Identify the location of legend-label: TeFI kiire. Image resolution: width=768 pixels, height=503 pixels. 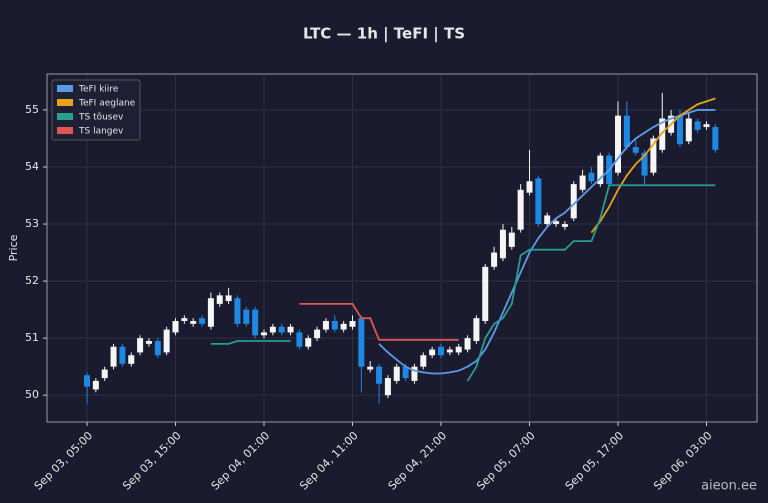
(98, 90).